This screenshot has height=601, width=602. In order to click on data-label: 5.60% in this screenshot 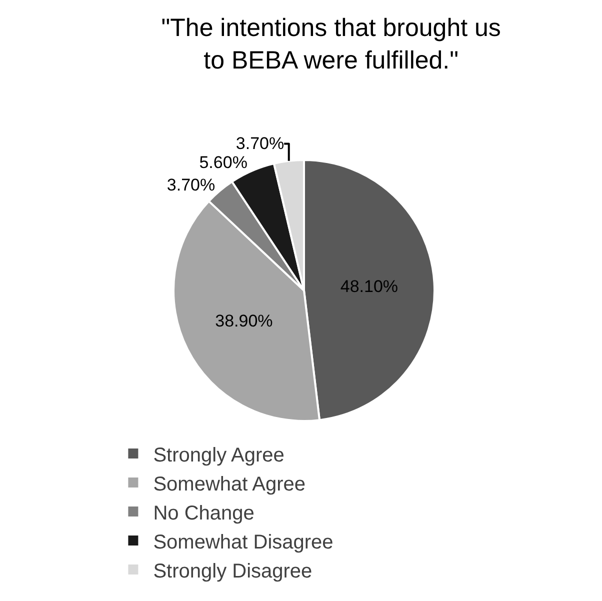, I will do `click(223, 162)`.